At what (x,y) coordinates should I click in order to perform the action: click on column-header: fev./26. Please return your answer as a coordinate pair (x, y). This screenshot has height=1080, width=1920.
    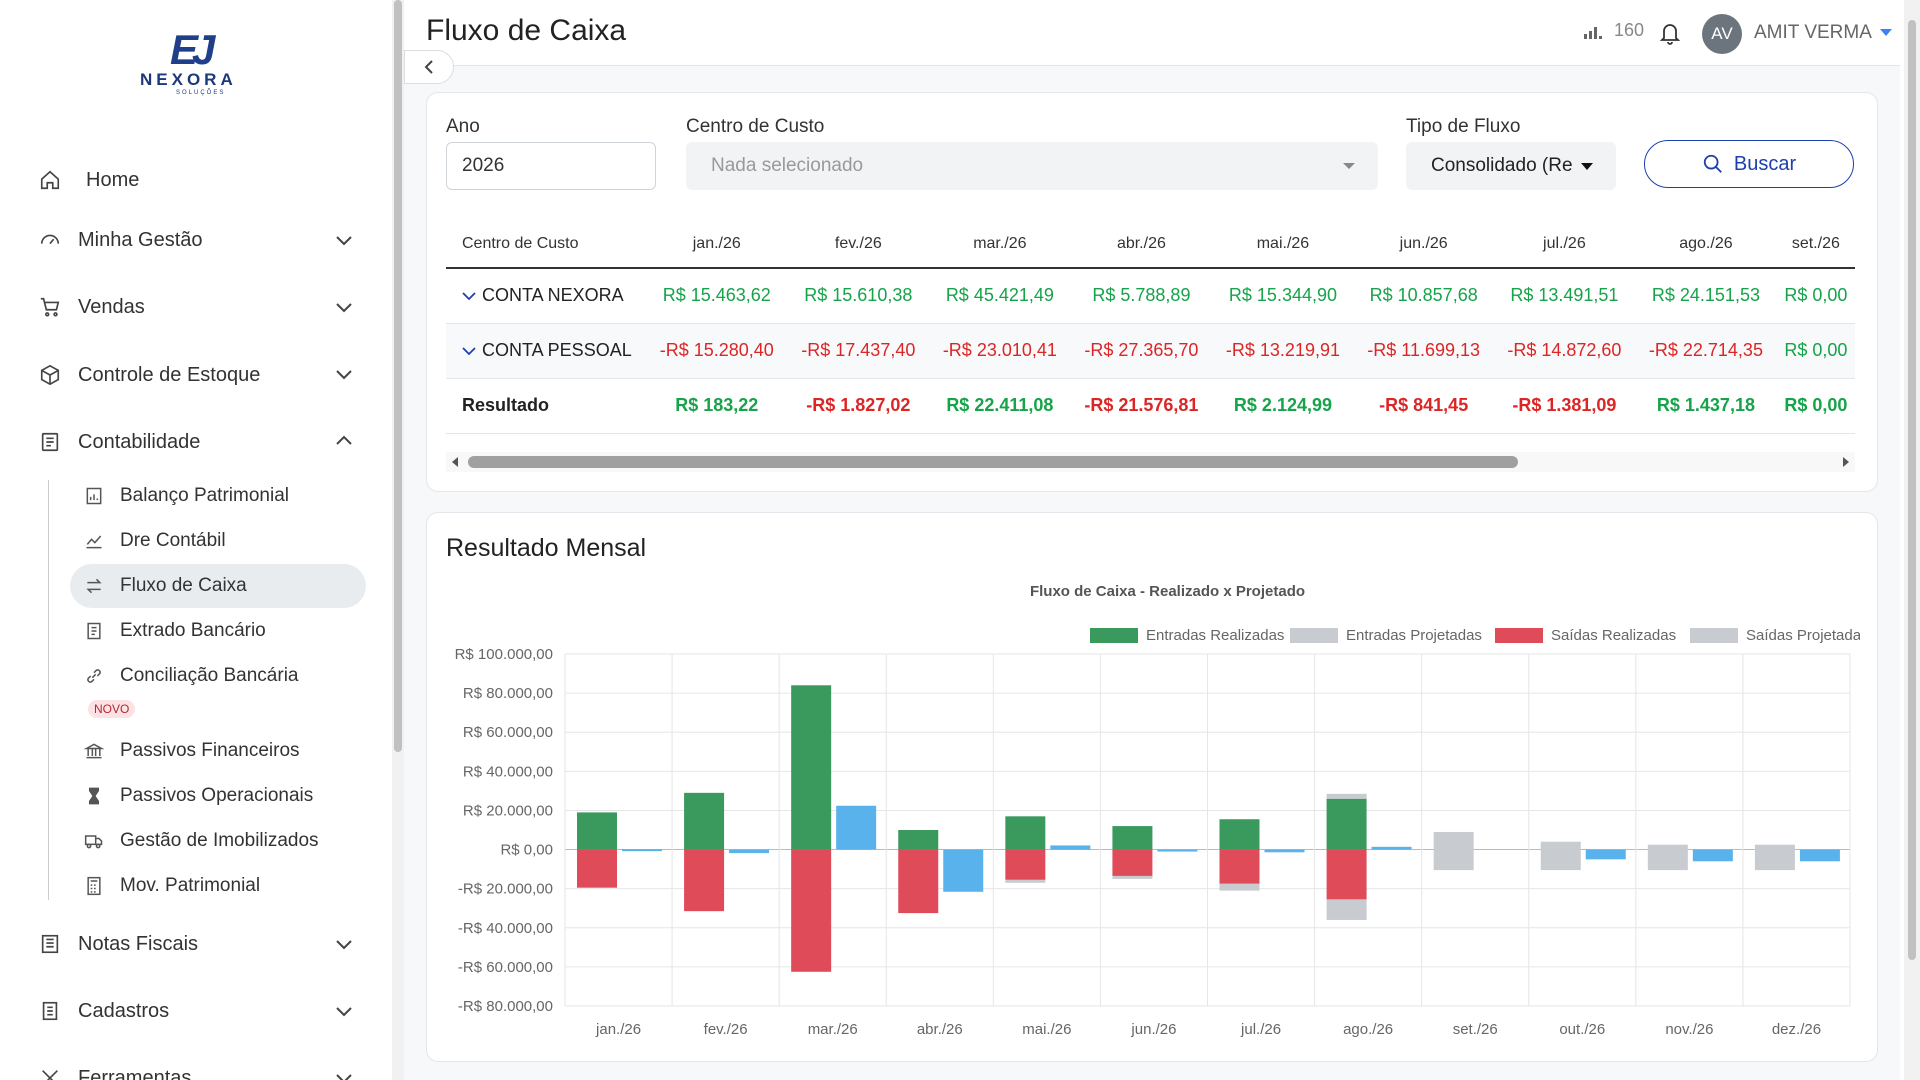
    Looking at the image, I should click on (858, 244).